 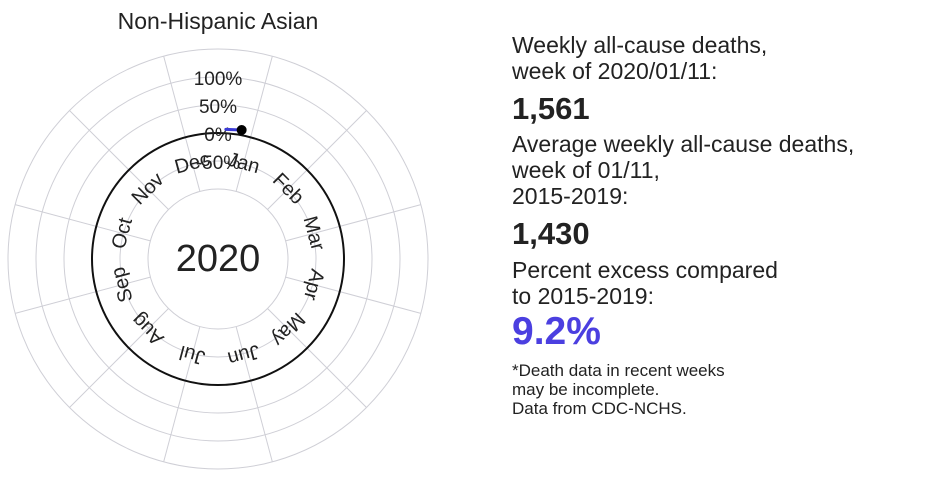 I want to click on data-series, so click(x=235, y=129).